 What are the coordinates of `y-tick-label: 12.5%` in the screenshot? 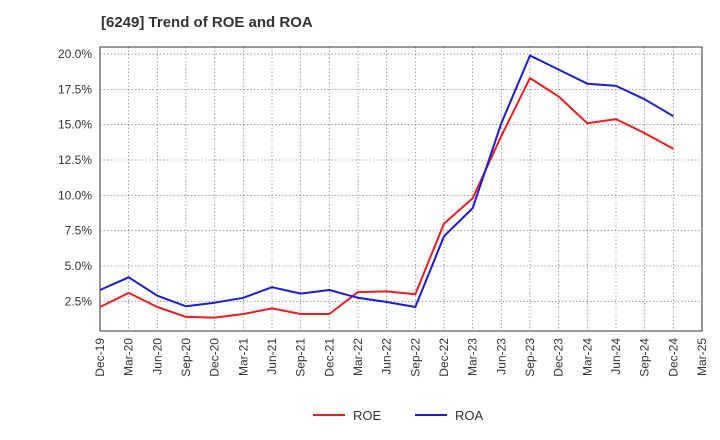 It's located at (75, 160).